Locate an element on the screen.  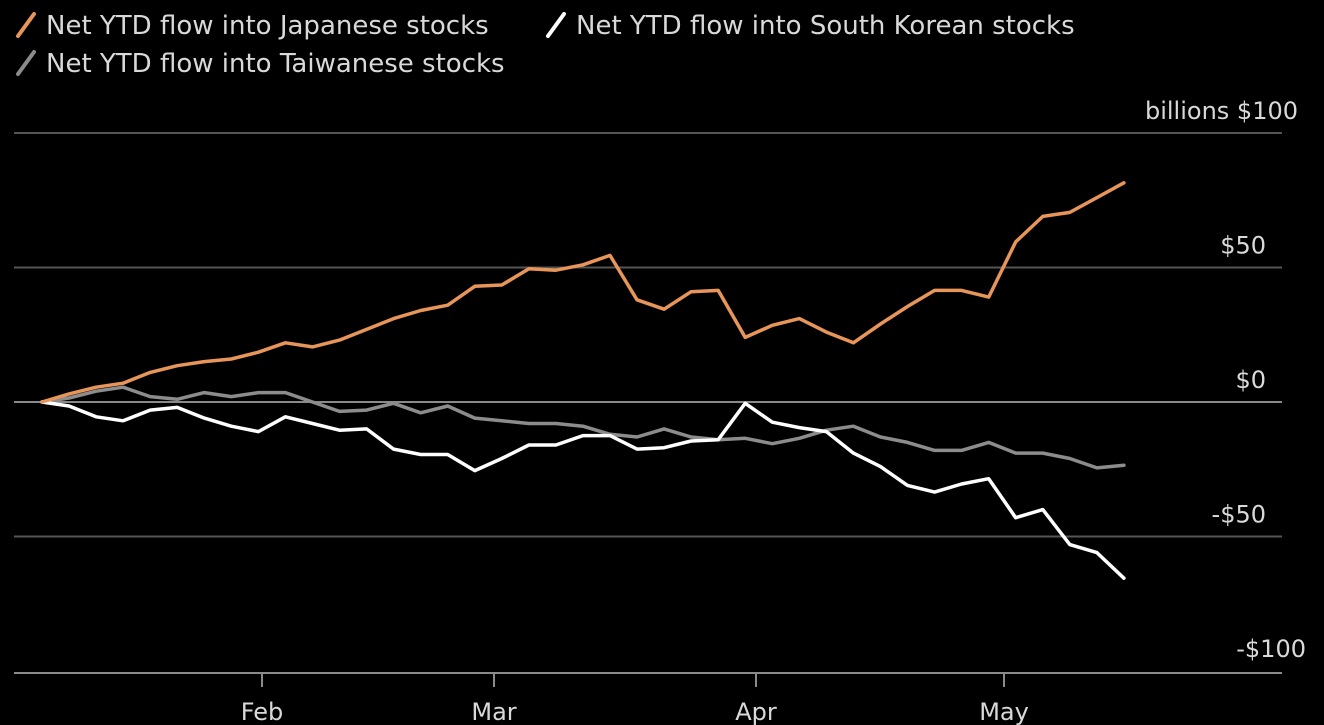
legend-item-taiwan: Net YTD flow into Taiwanese stocks is located at coordinates (260, 64).